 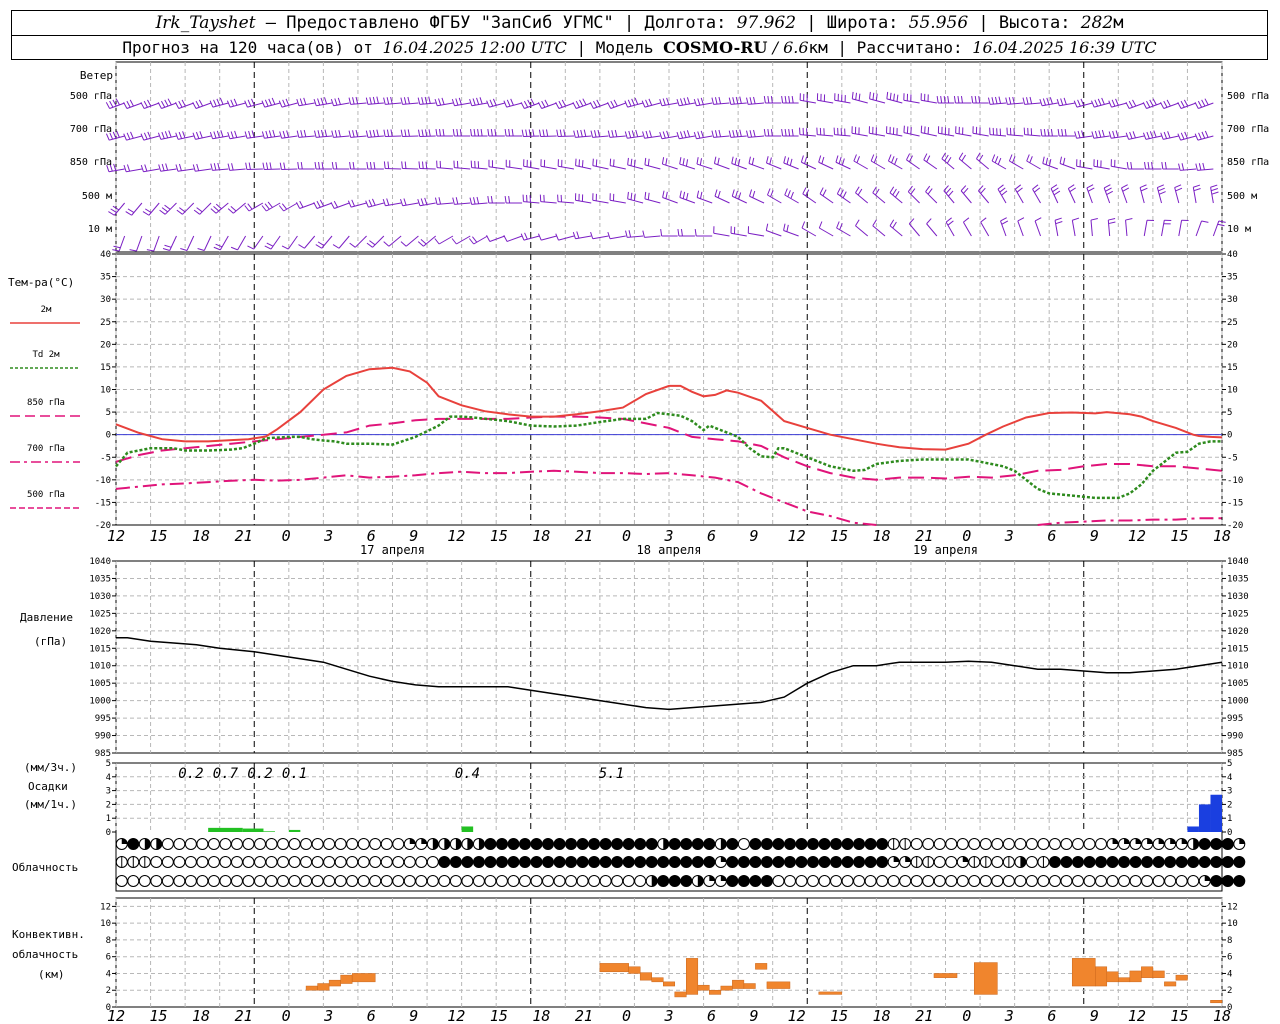 I want to click on precip-ytick-label: 4, so click(x=108, y=778).